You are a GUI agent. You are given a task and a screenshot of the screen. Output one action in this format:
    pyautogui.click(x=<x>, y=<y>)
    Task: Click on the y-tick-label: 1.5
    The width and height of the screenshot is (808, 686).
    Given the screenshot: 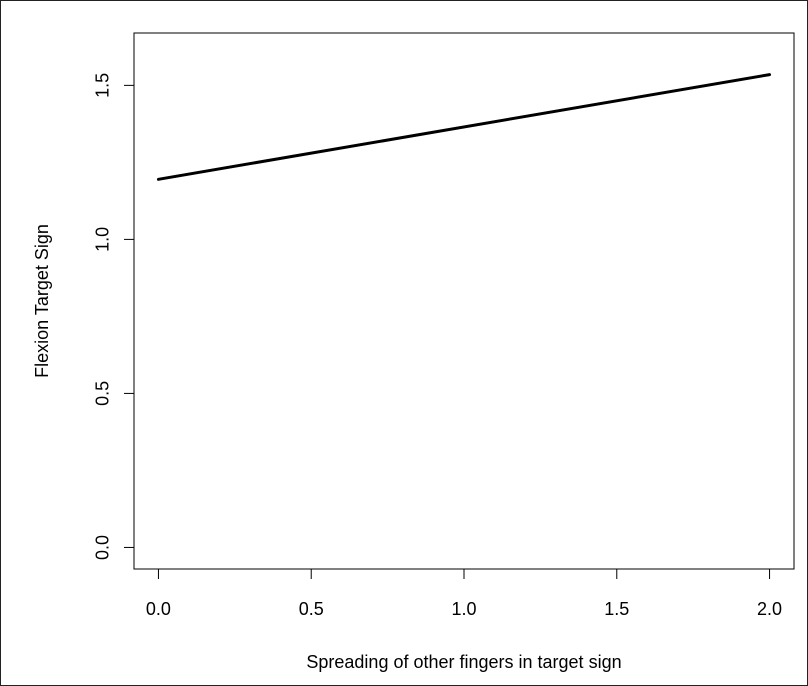 What is the action you would take?
    pyautogui.click(x=103, y=85)
    